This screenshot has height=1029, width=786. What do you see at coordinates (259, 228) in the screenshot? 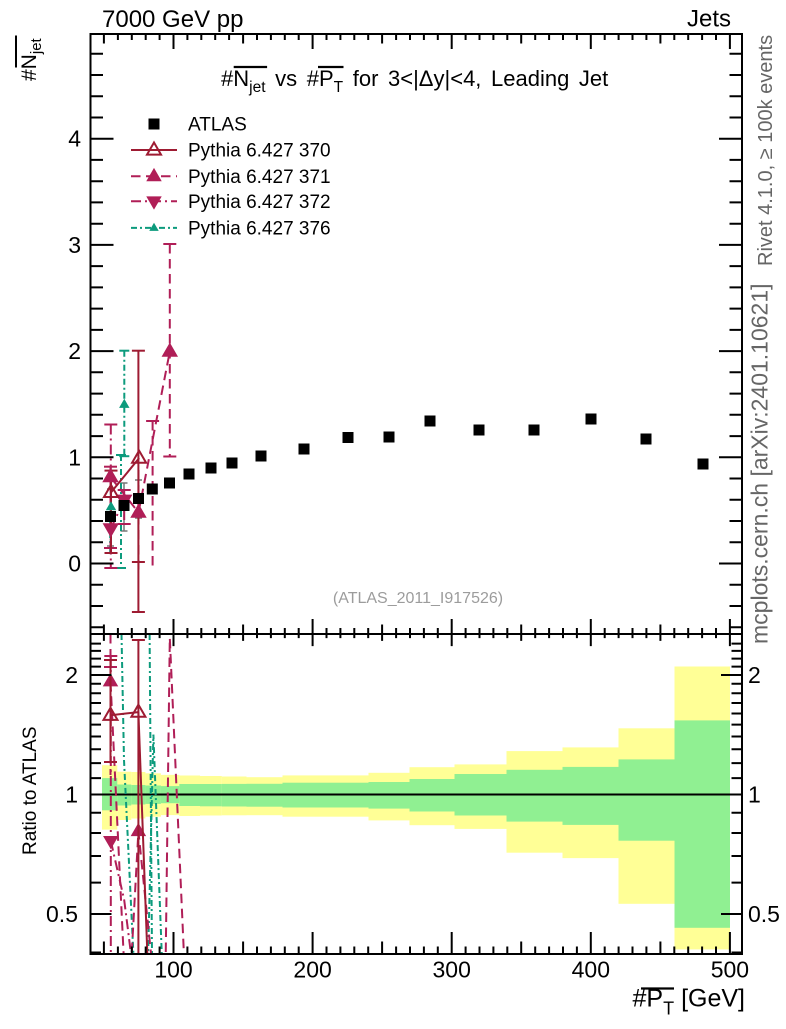
I see `svg-text: Pythia 6.427 376` at bounding box center [259, 228].